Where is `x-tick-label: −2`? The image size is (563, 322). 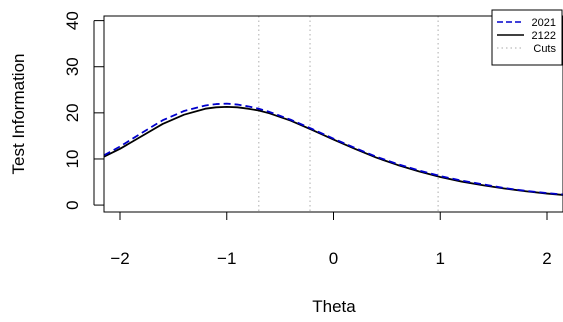 x-tick-label: −2 is located at coordinates (119, 258).